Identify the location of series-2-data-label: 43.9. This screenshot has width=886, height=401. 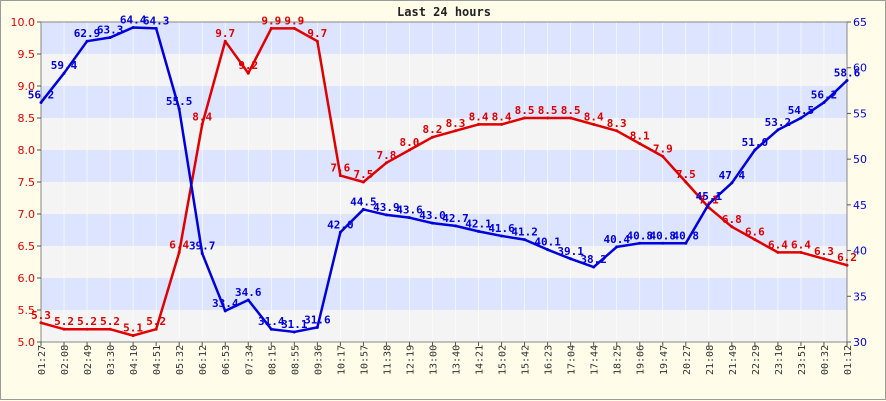
(386, 207).